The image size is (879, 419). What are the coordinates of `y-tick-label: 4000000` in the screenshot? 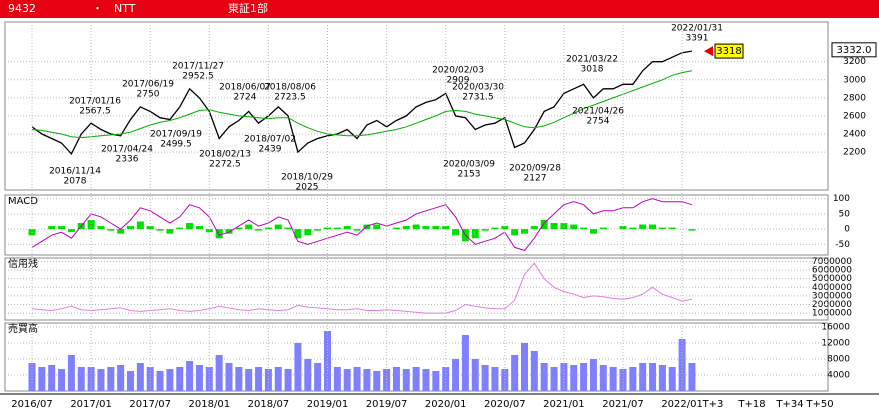 It's located at (832, 288).